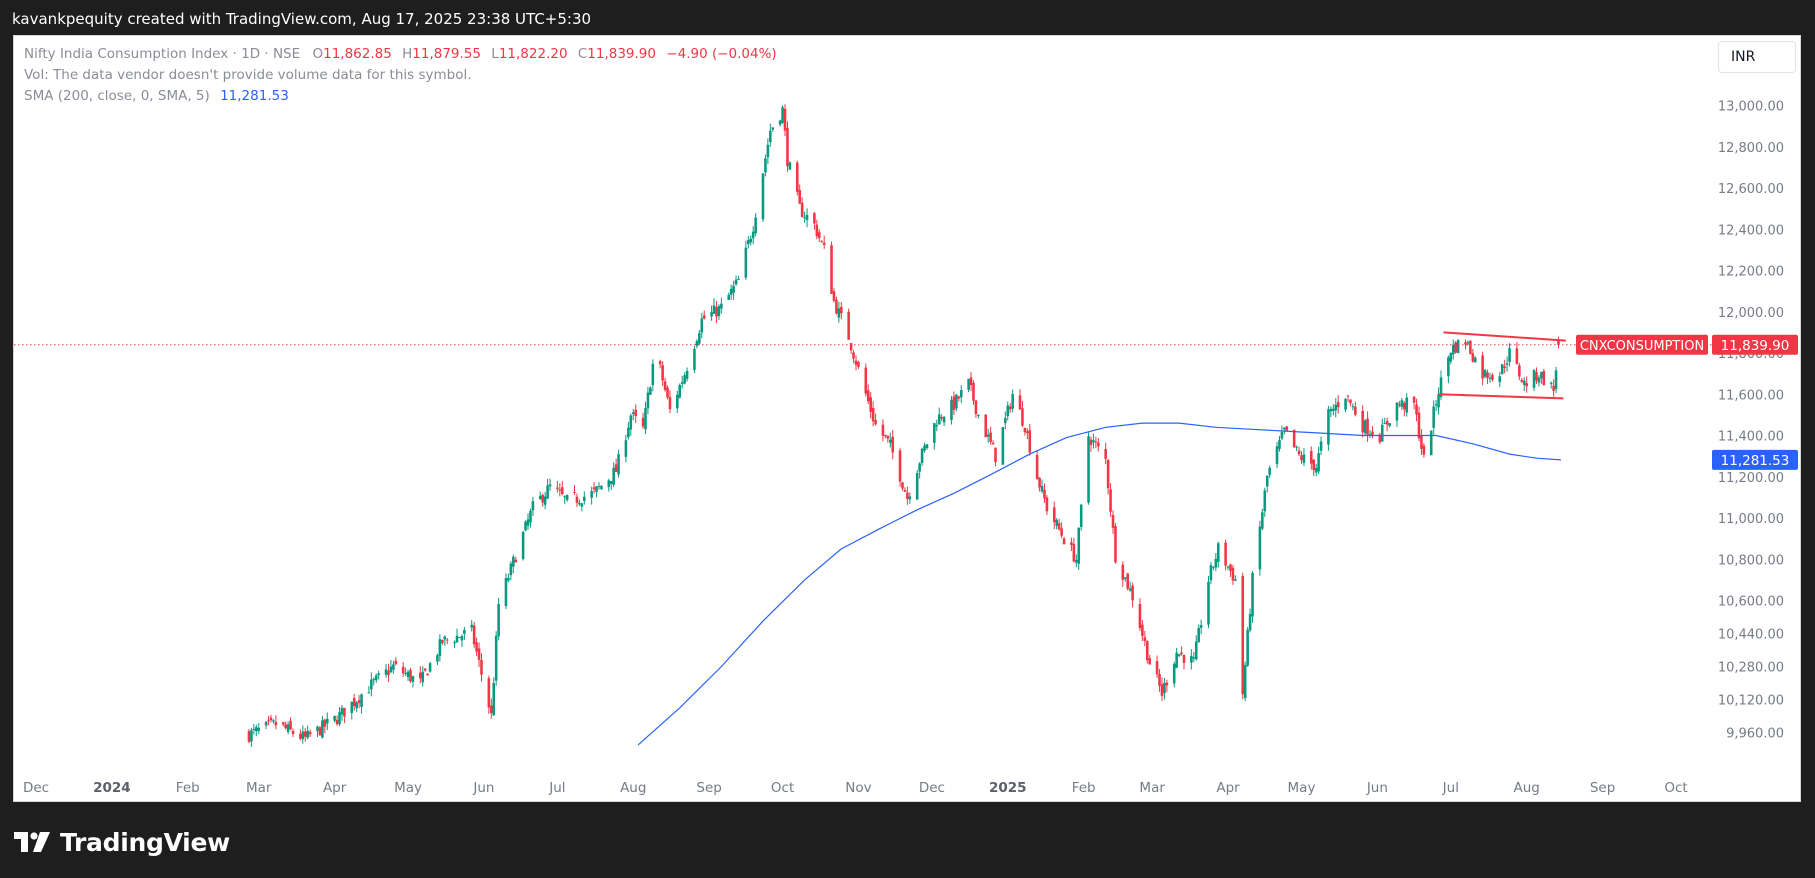 This screenshot has height=878, width=1815. I want to click on legend-symbol: Nifty India Consumption Index · 1D · NSE, so click(162, 54).